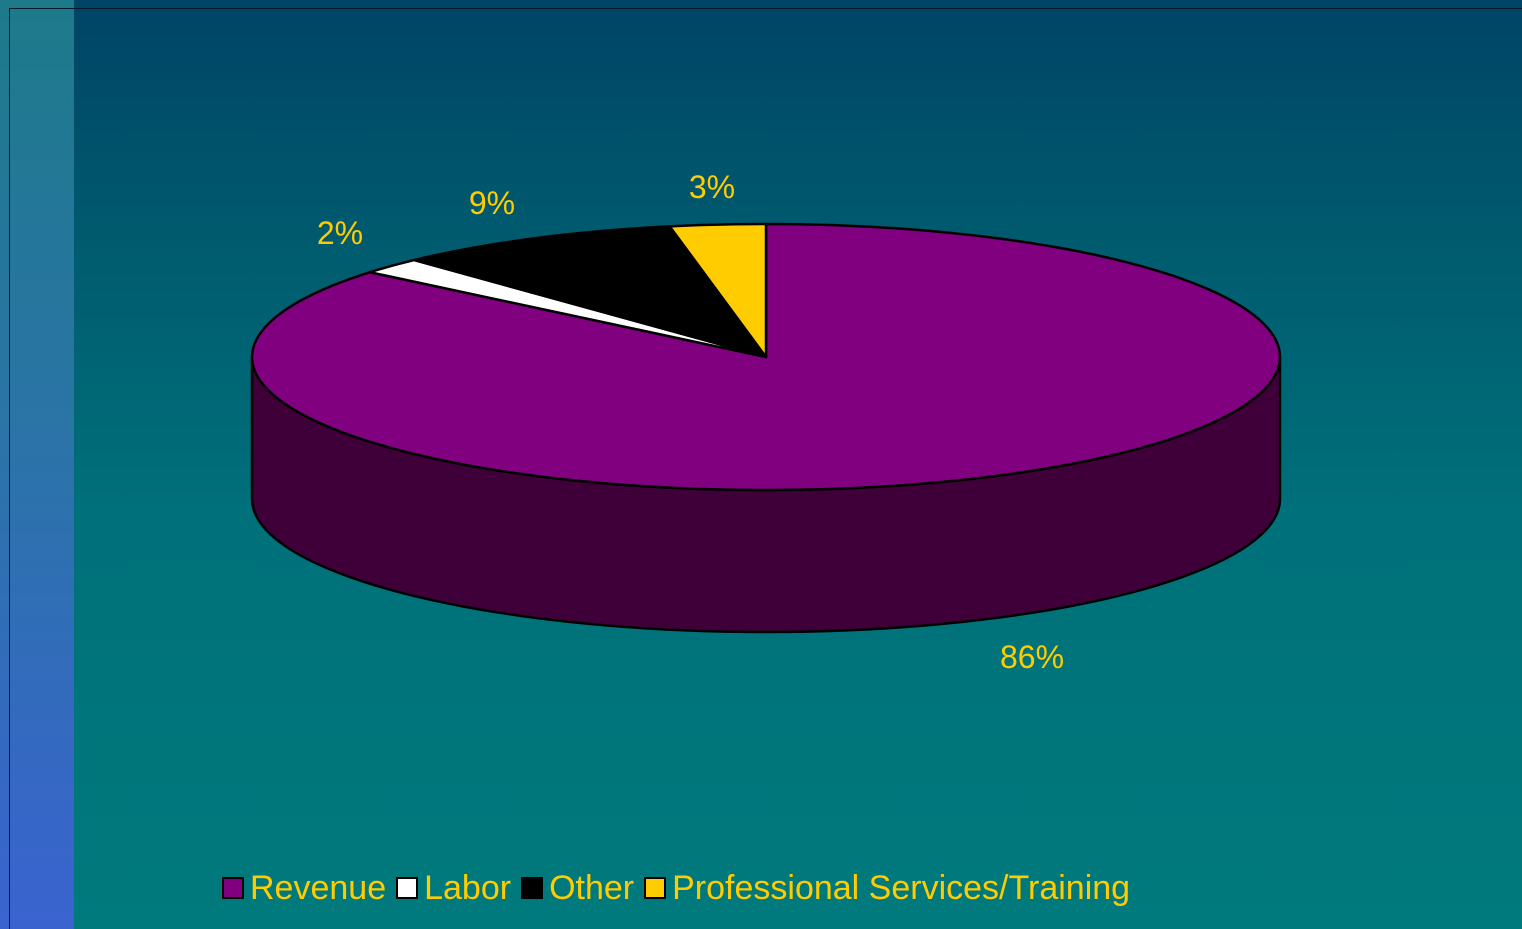 This screenshot has width=1522, height=929. Describe the element at coordinates (340, 233) in the screenshot. I see `data-label-labor: 2%` at that location.